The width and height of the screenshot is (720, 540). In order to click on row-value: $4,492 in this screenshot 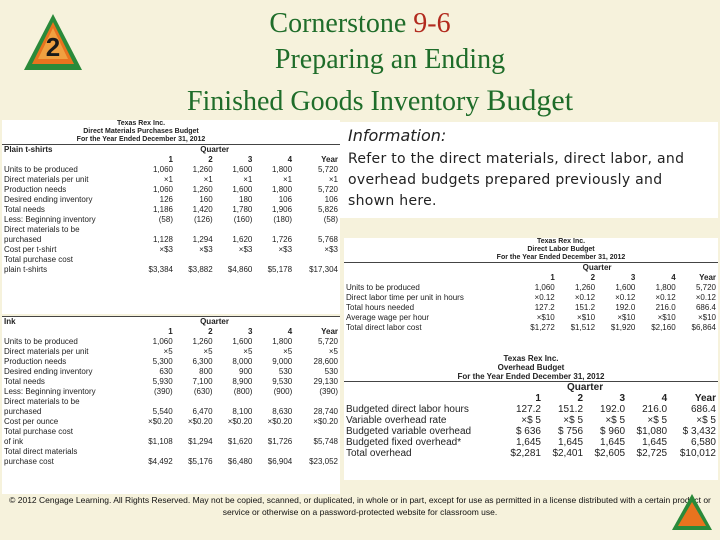, I will do `click(160, 461)`.